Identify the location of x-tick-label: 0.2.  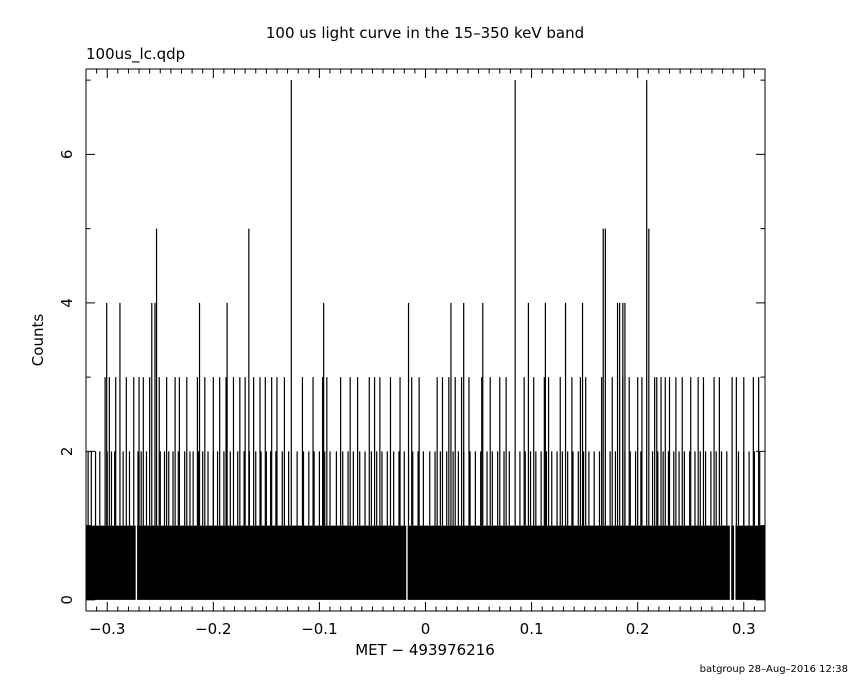
(638, 629).